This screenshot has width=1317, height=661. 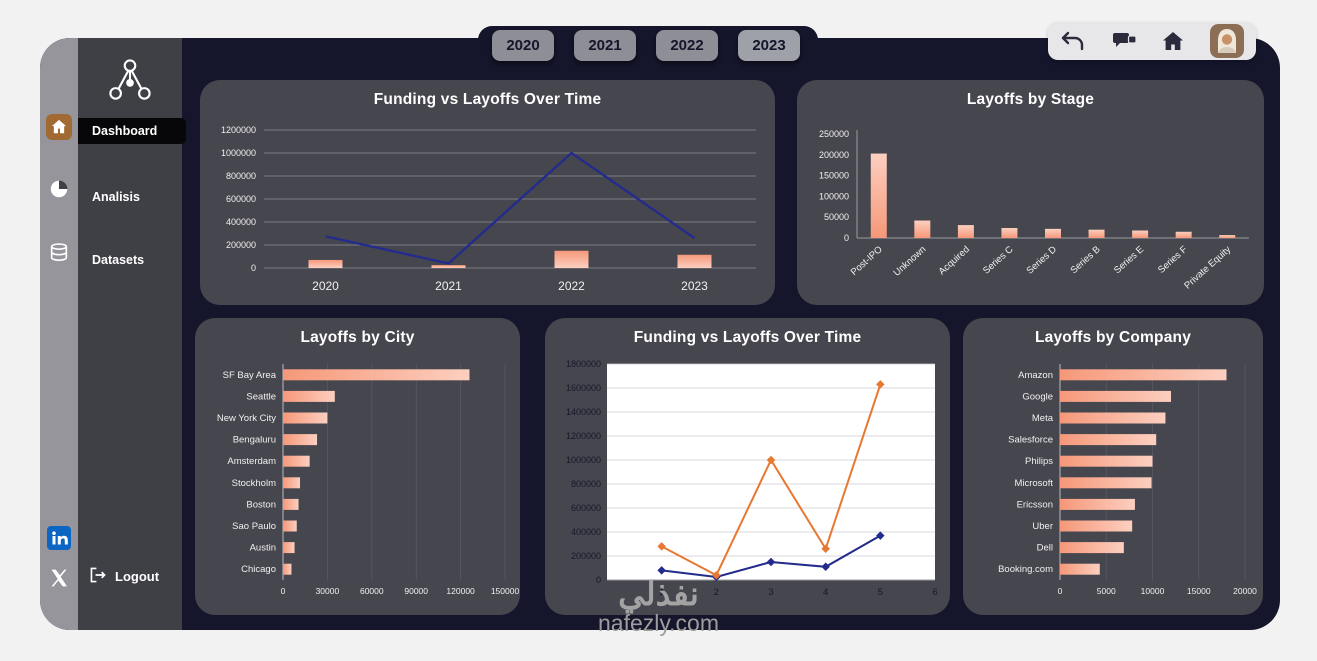 I want to click on svg-text: Meta, so click(x=1043, y=418).